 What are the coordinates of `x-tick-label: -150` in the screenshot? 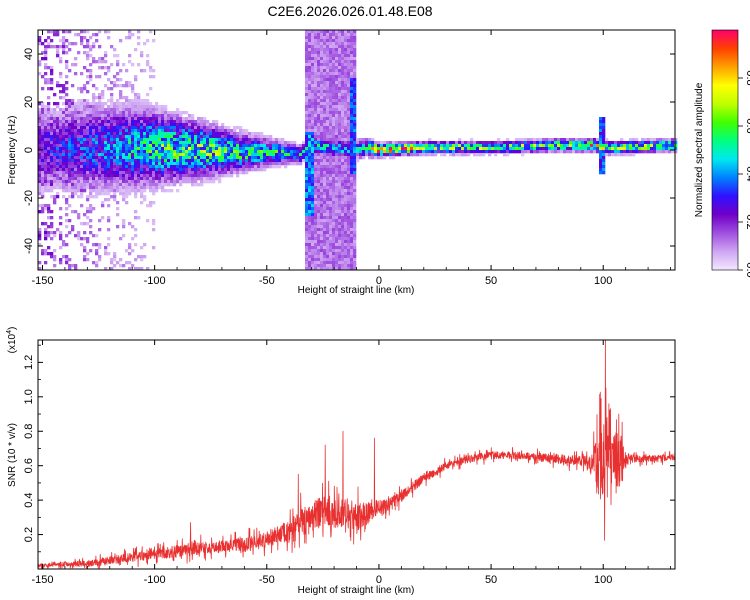 It's located at (42, 281).